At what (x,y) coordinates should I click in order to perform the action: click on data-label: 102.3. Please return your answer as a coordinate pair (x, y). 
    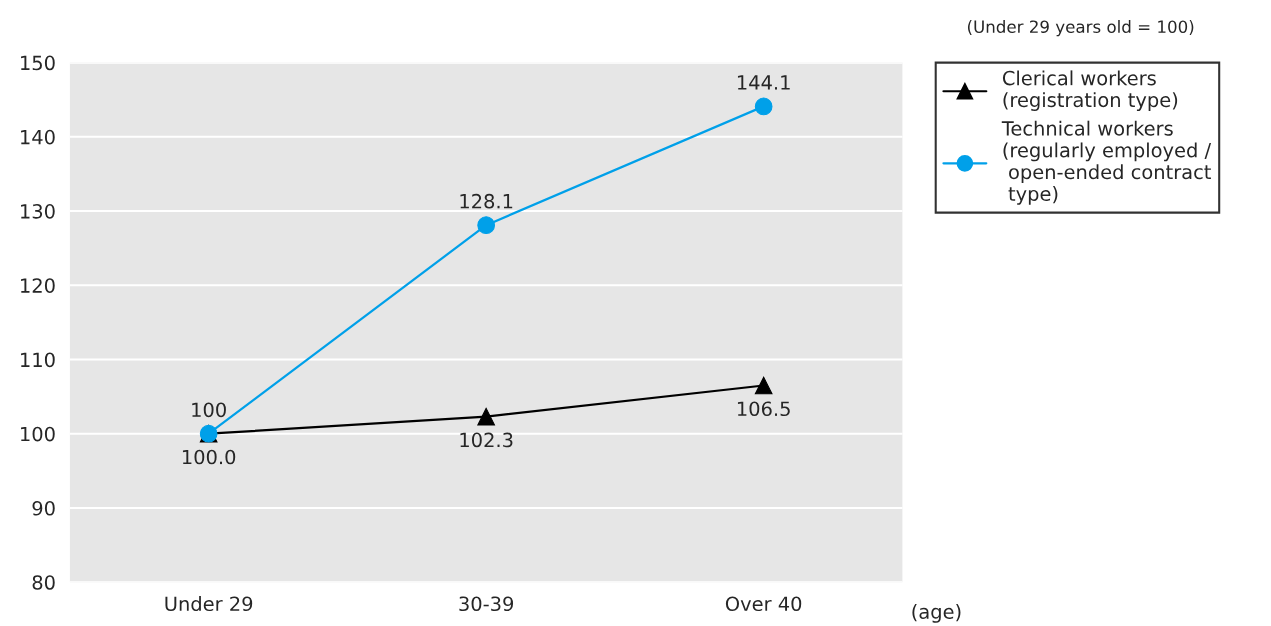
    Looking at the image, I should click on (486, 440).